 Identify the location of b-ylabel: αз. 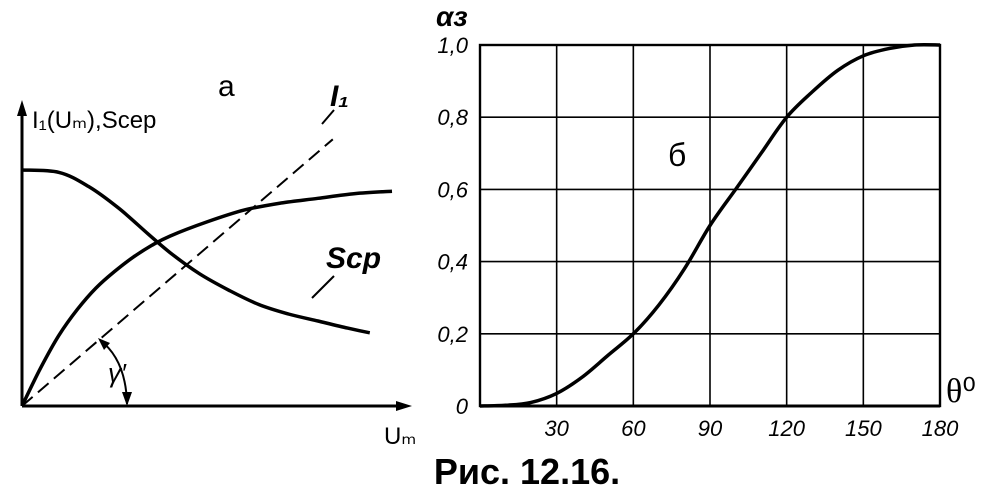
(452, 16).